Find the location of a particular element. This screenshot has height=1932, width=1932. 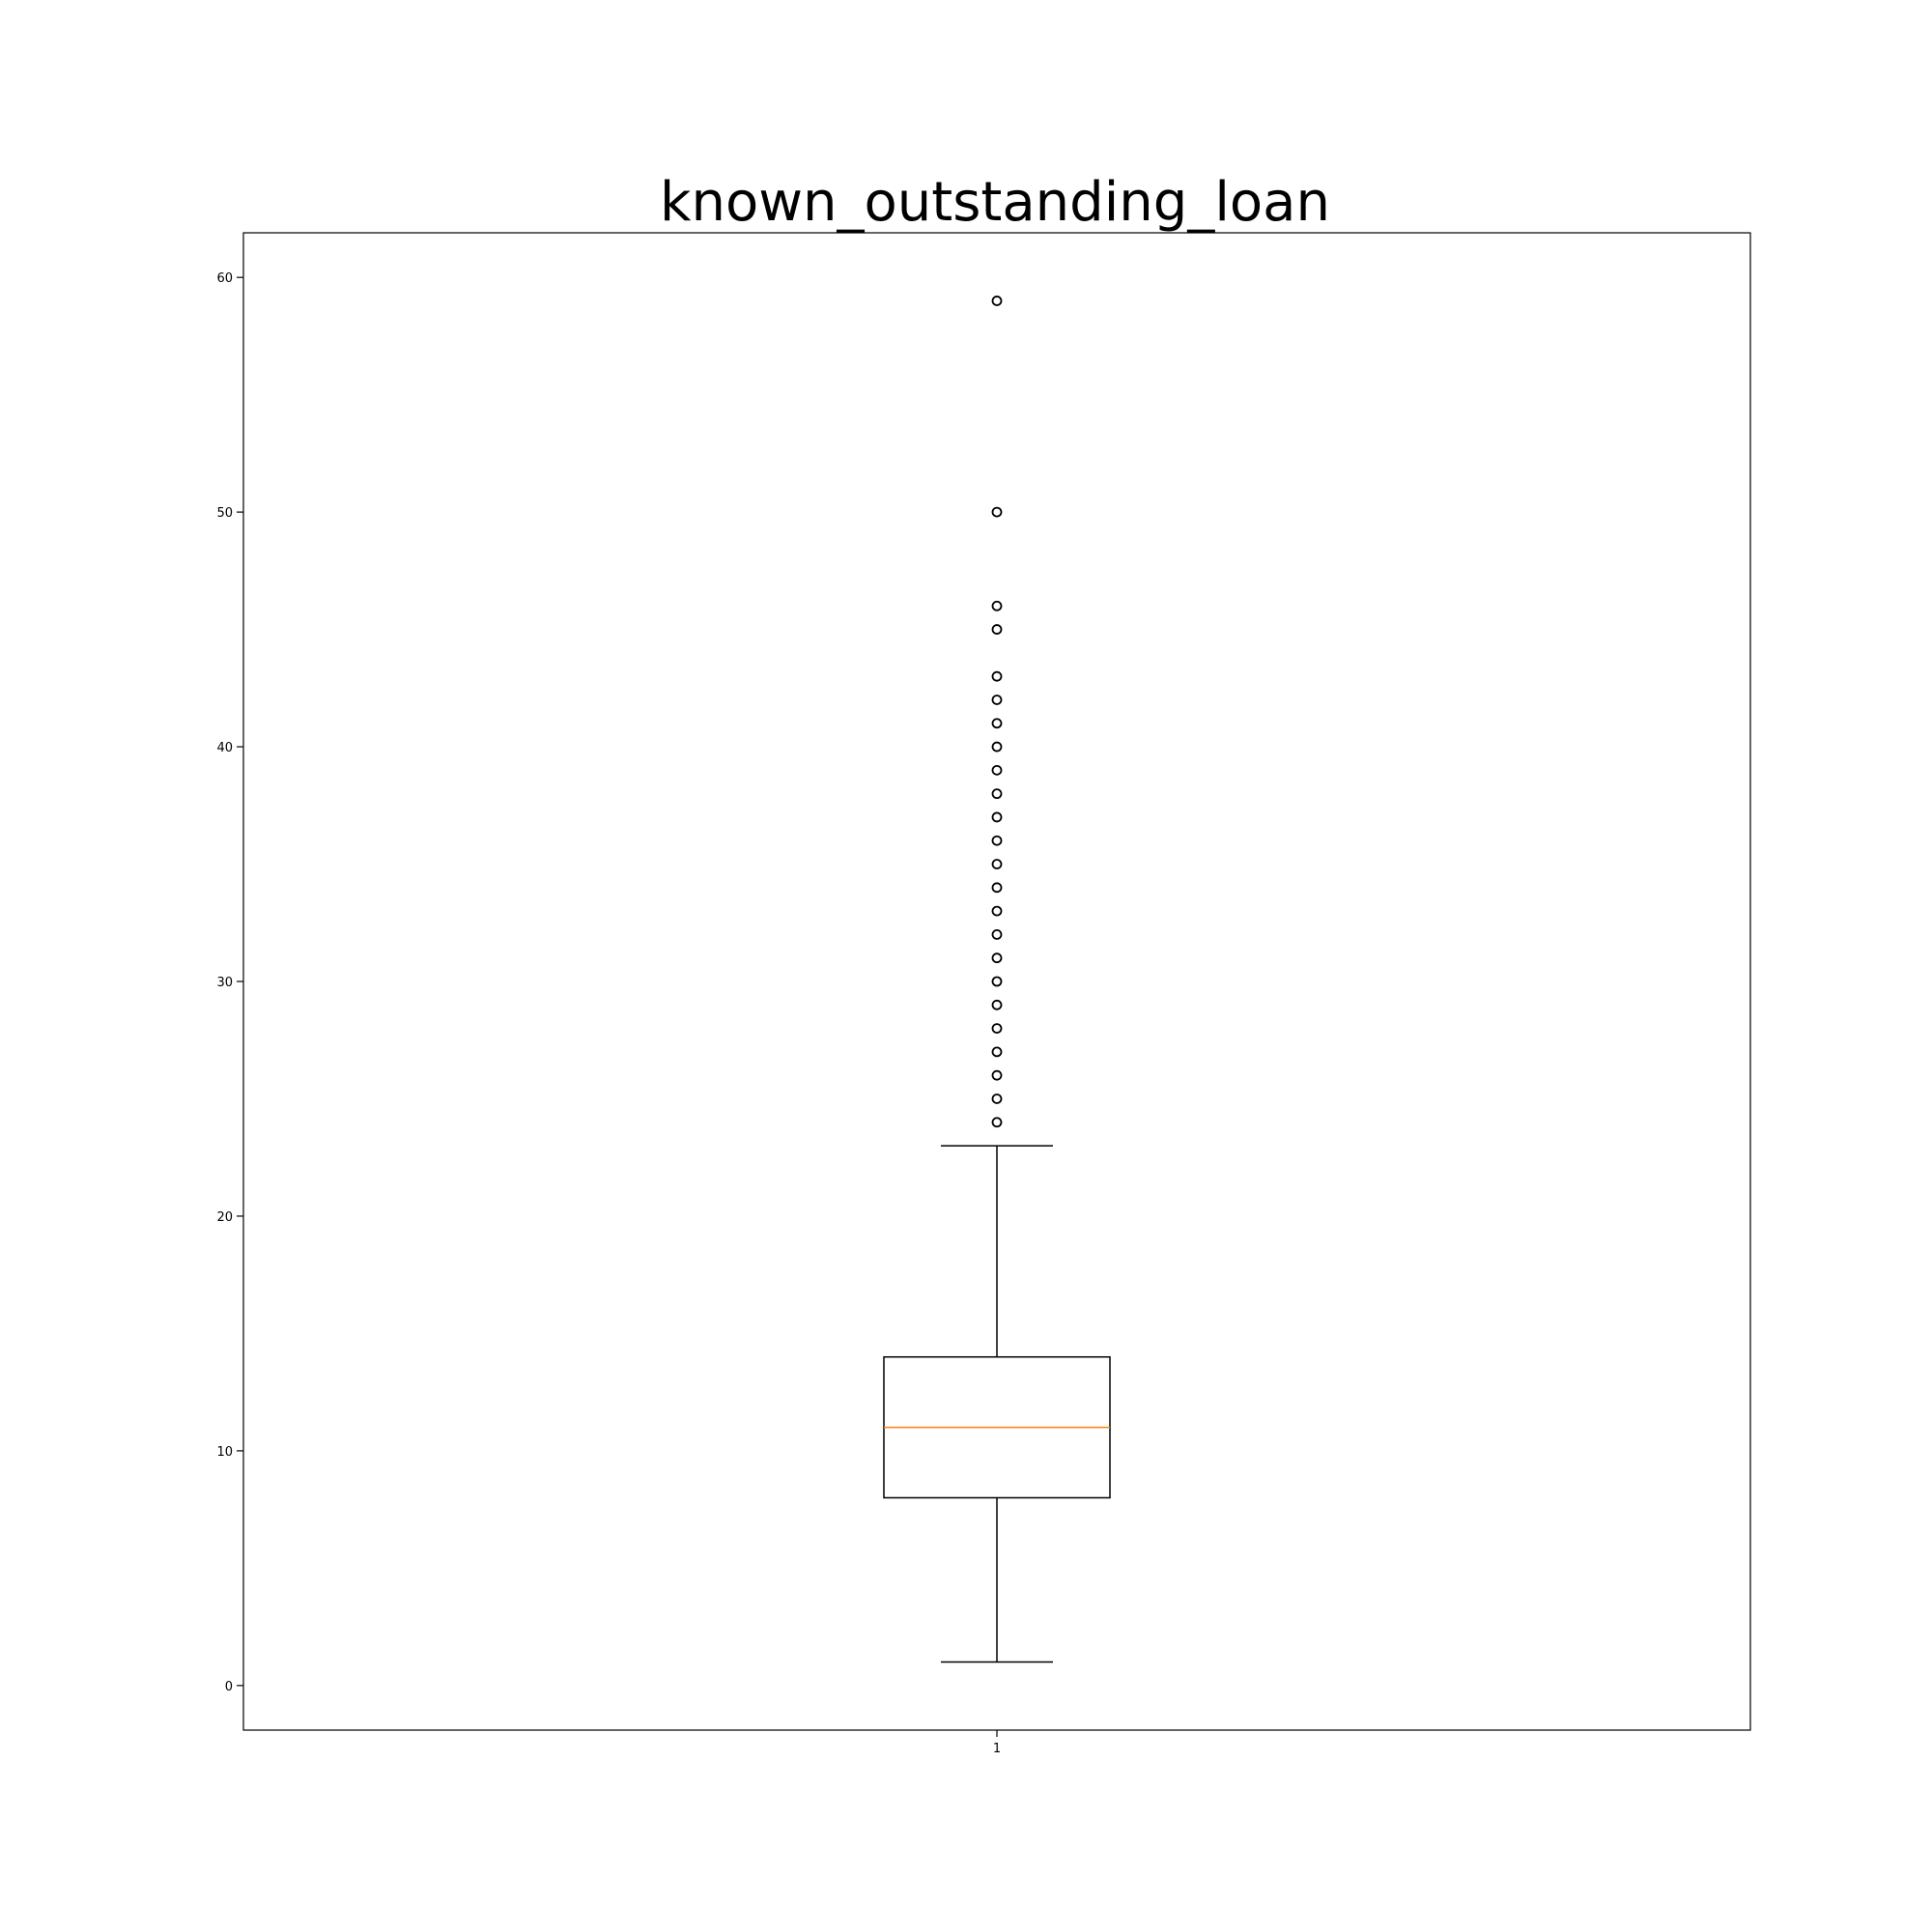

x-axis: 1 is located at coordinates (997, 1743).